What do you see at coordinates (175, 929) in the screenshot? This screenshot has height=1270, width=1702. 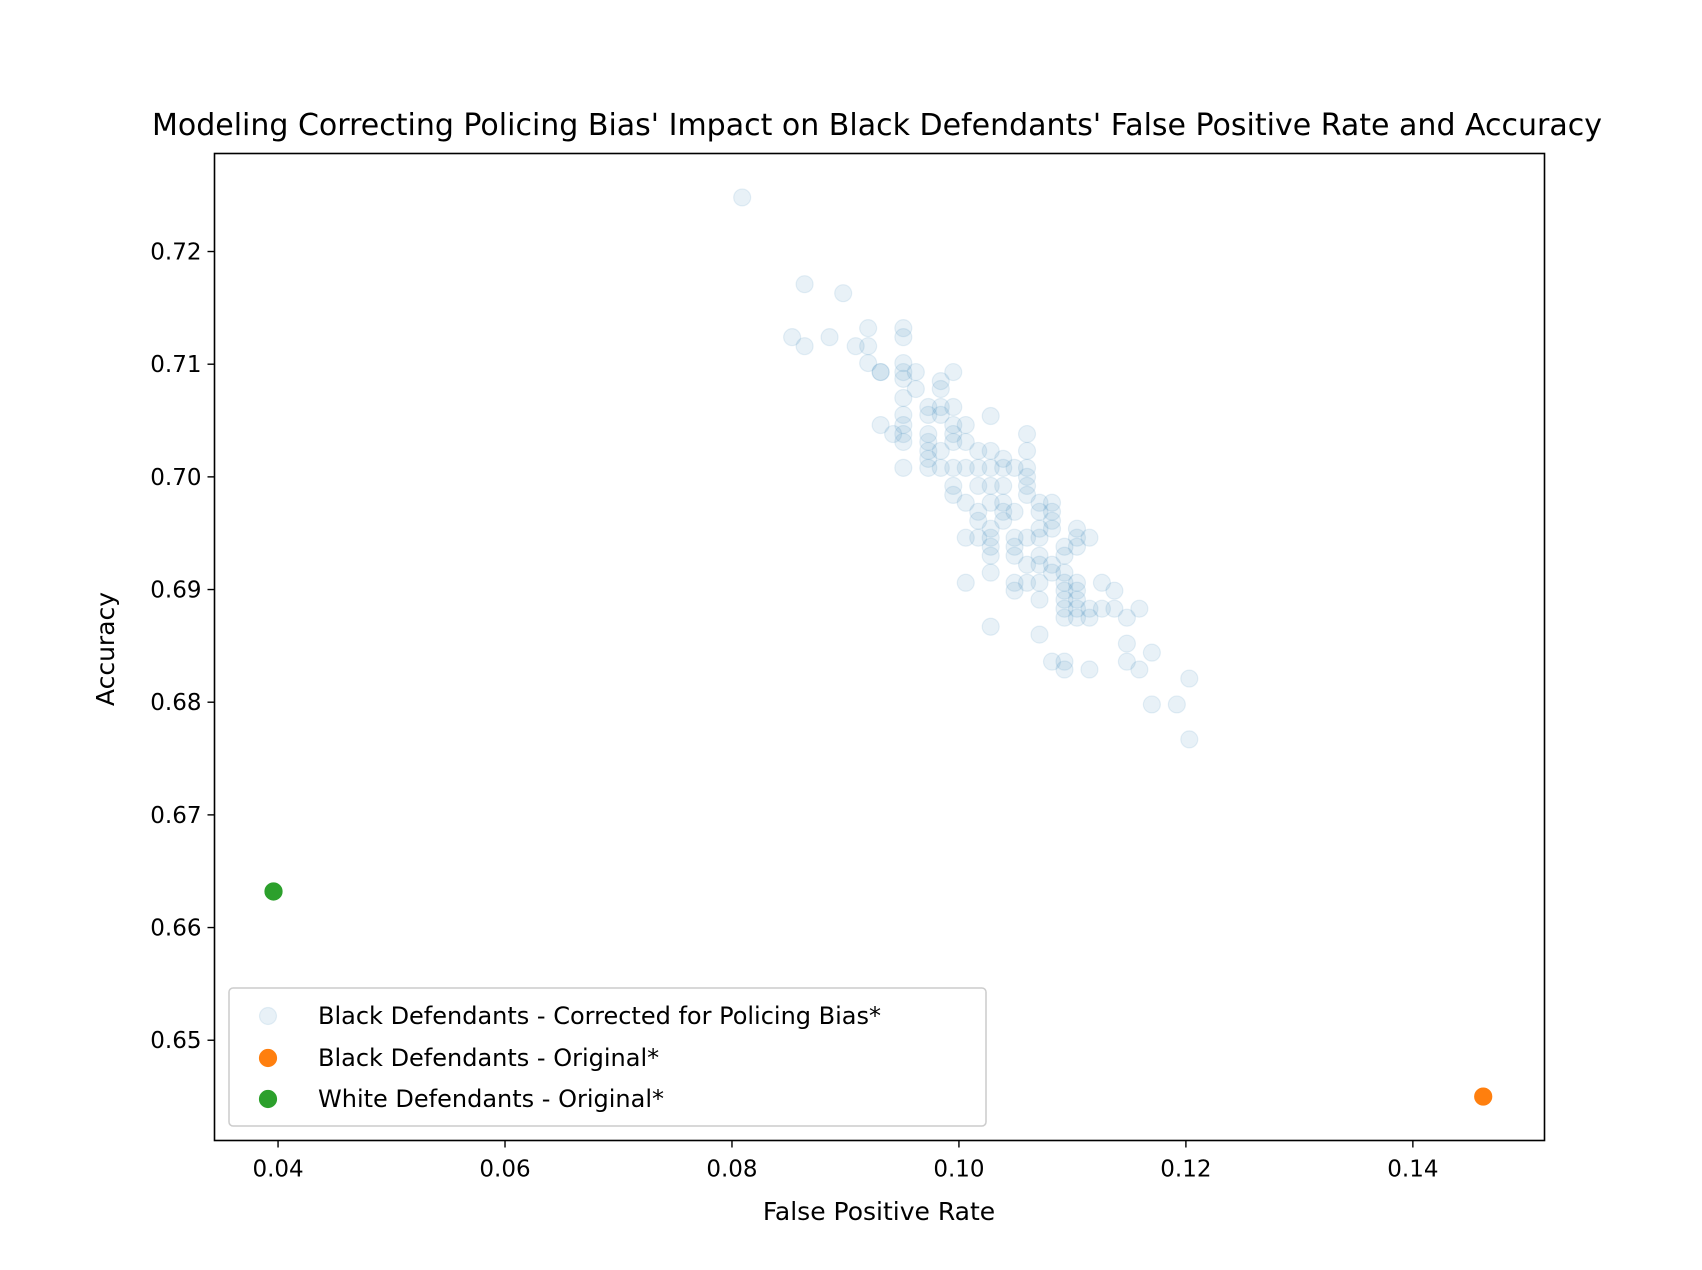 I see `y-tick-label: 0.66` at bounding box center [175, 929].